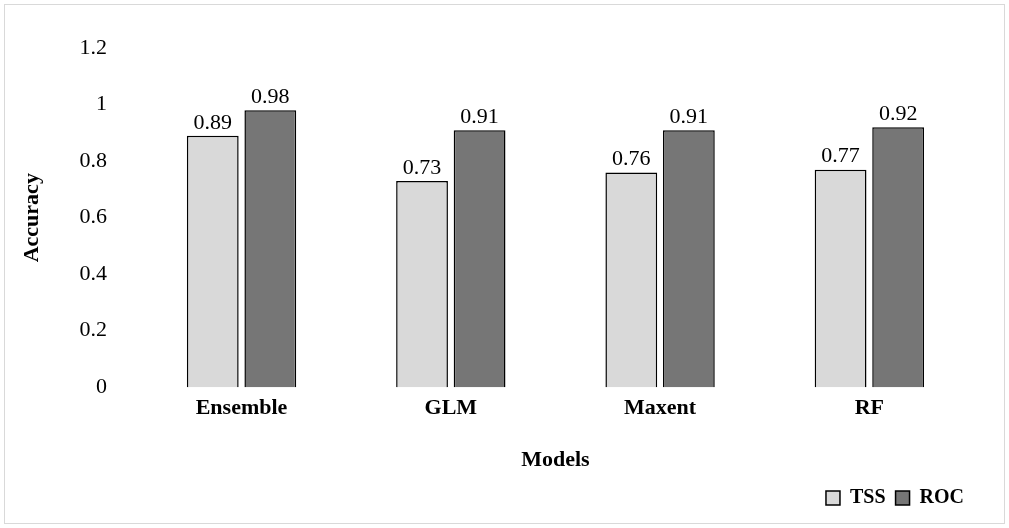 This screenshot has height=528, width=1009. Describe the element at coordinates (840, 155) in the screenshot. I see `data-label: 0.77` at that location.